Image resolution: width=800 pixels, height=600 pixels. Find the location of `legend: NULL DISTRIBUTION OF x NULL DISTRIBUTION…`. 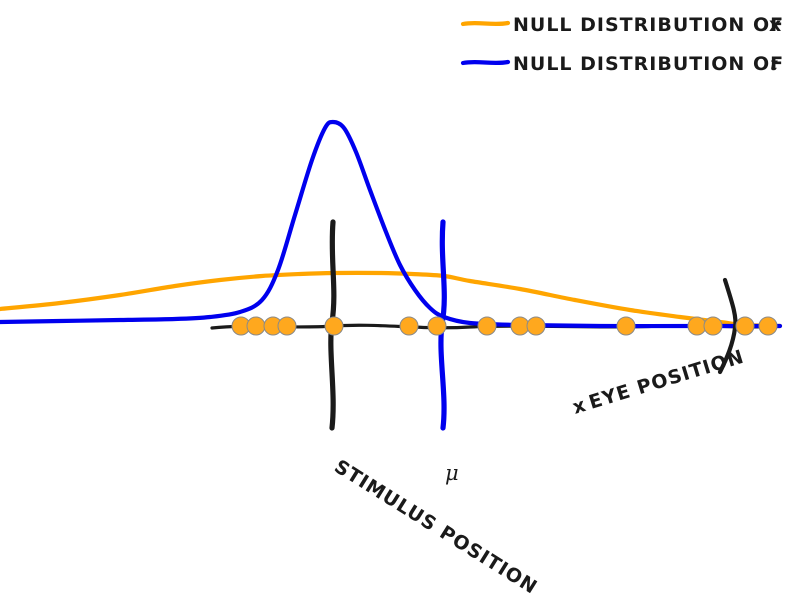

legend: NULL DISTRIBUTION OF x NULL DISTRIBUTION… is located at coordinates (622, 44).